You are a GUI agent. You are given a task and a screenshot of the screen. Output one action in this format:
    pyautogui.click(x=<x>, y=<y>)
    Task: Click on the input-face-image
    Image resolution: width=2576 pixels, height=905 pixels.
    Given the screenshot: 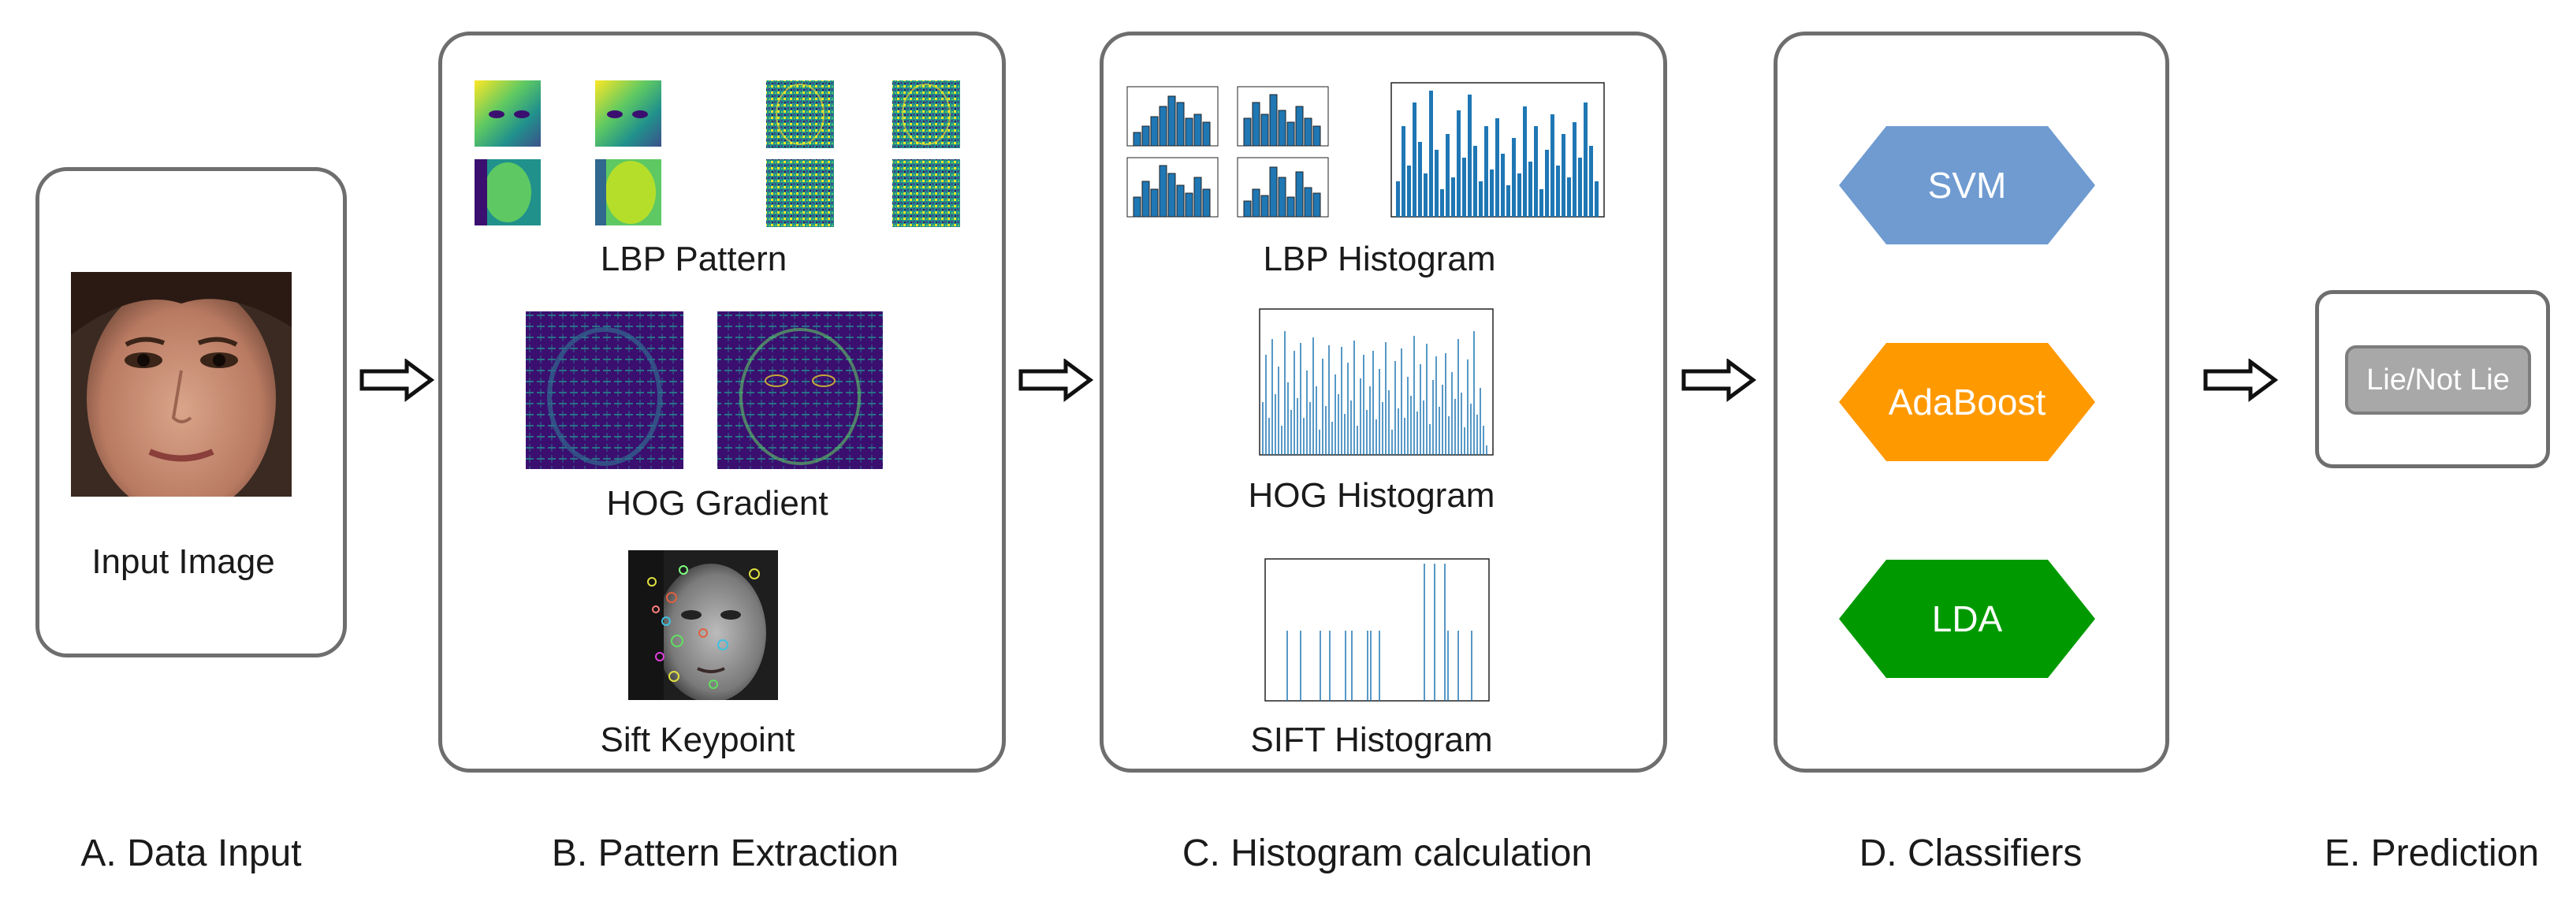 What is the action you would take?
    pyautogui.click(x=181, y=394)
    